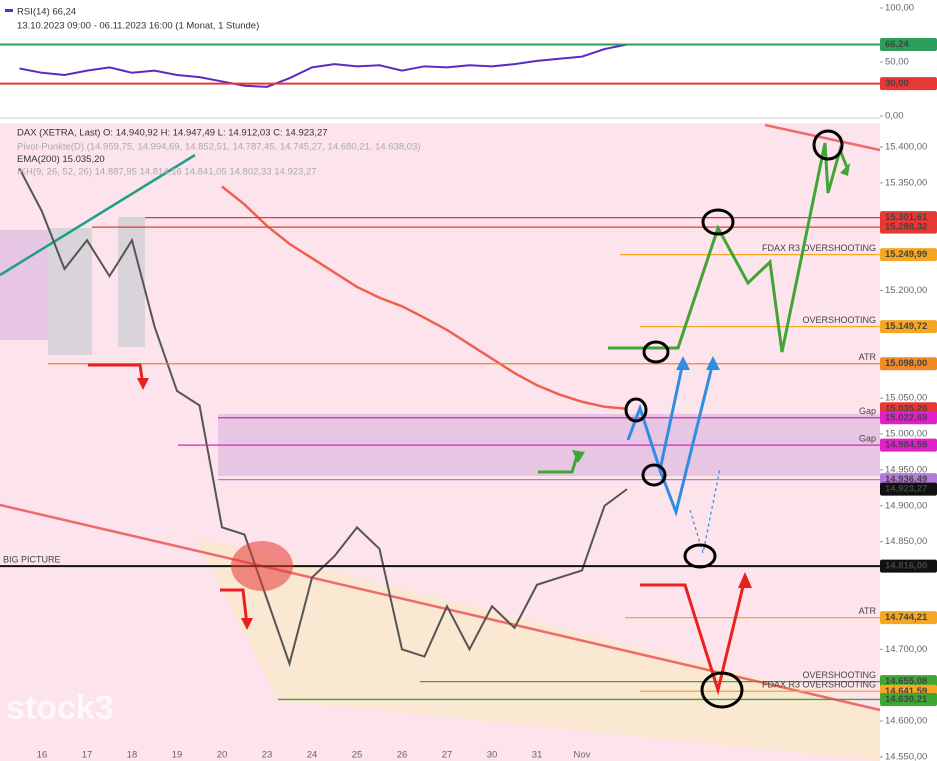 The image size is (937, 761). Describe the element at coordinates (46, 12) in the screenshot. I see `chart-title: RSI(14) 66,24` at that location.